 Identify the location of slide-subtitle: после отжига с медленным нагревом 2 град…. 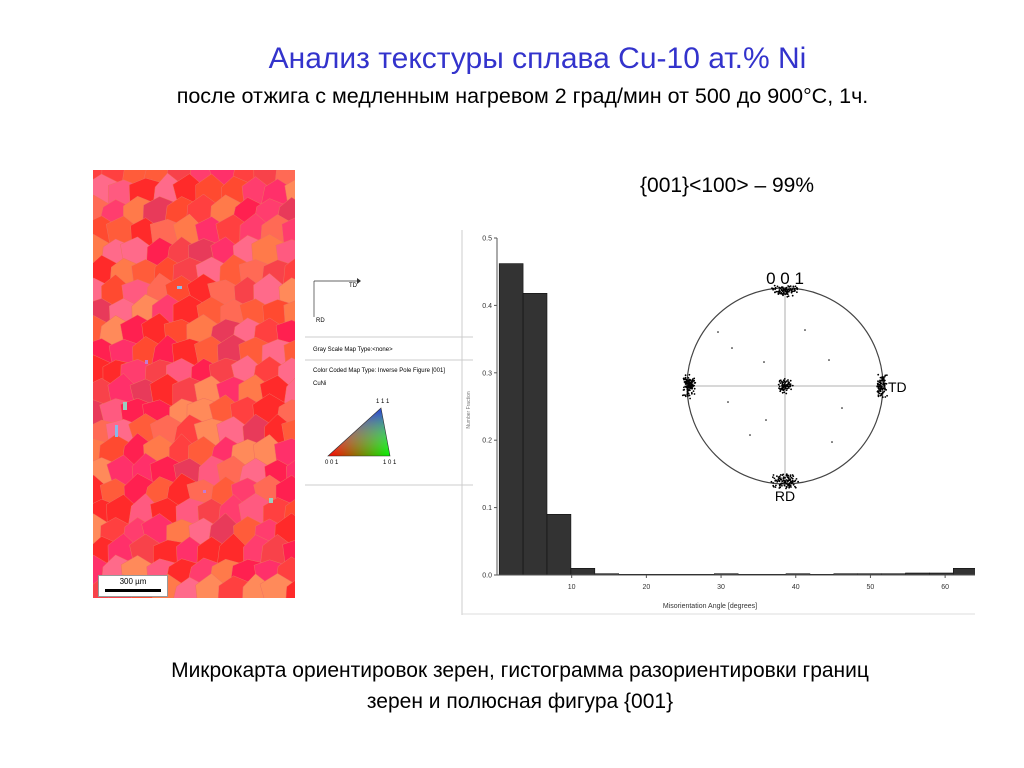
(522, 96).